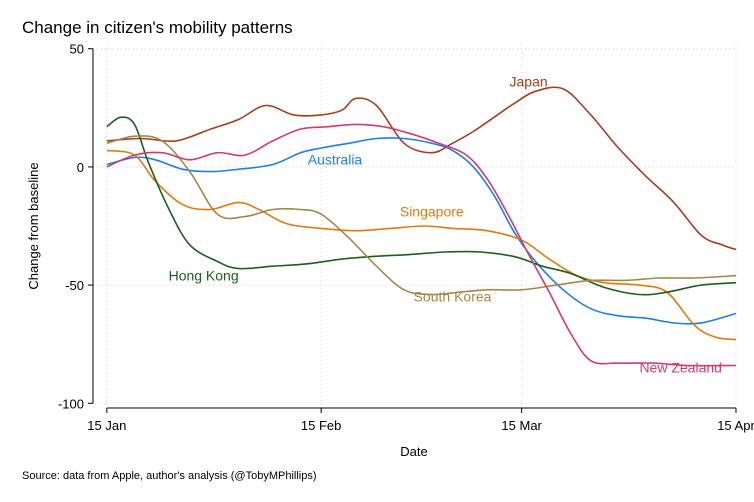 The height and width of the screenshot is (502, 754). I want to click on series-label-new-zealand: New Zealand, so click(680, 368).